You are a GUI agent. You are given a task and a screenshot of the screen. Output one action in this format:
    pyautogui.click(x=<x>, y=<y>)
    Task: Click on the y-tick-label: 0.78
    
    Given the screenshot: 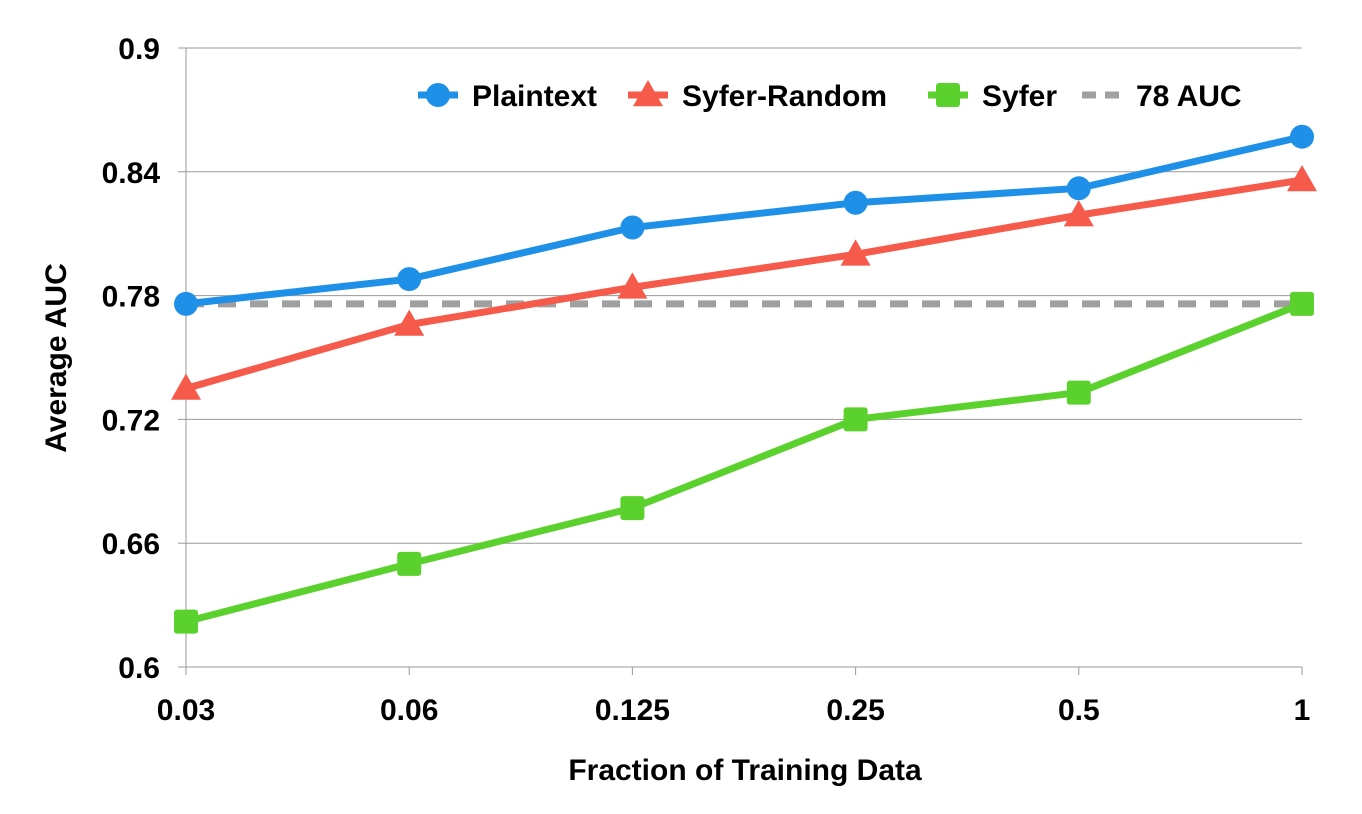 What is the action you would take?
    pyautogui.click(x=131, y=297)
    